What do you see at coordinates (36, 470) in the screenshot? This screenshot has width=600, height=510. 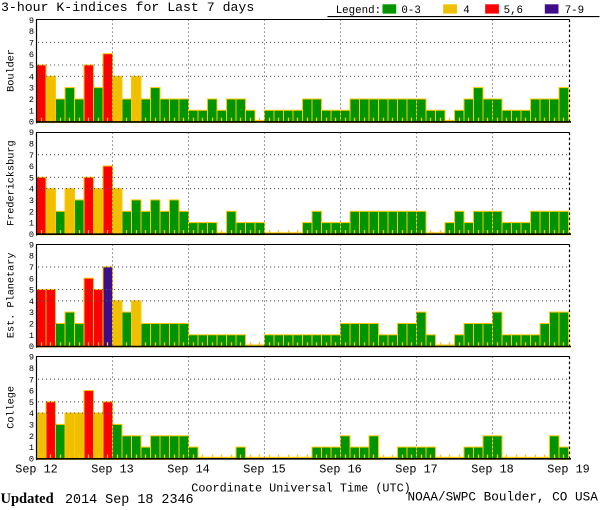 I see `svg-text: Sep 12` at bounding box center [36, 470].